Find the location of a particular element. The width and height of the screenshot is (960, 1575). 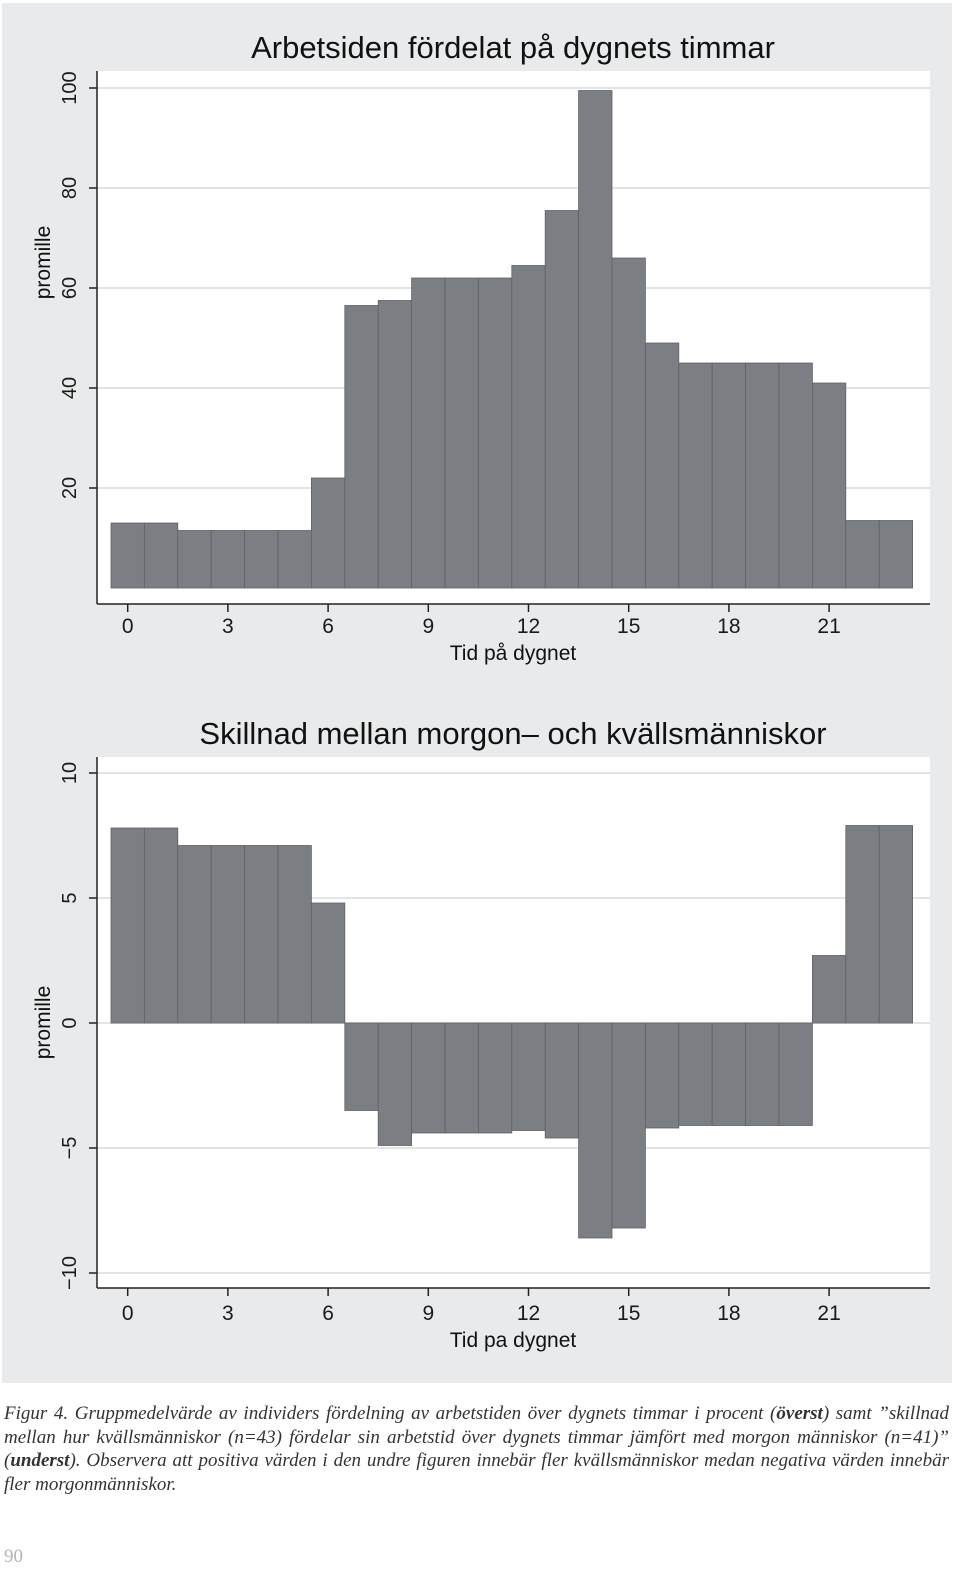

caption-bold-bottom: underst is located at coordinates (40, 1460).